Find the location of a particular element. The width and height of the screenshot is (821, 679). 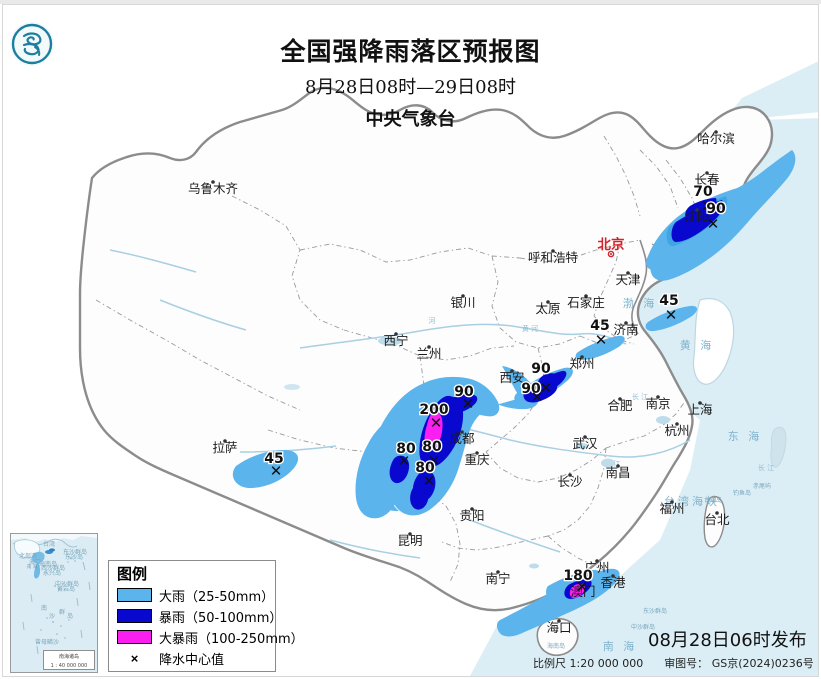

city-label: 天津 is located at coordinates (627, 279).